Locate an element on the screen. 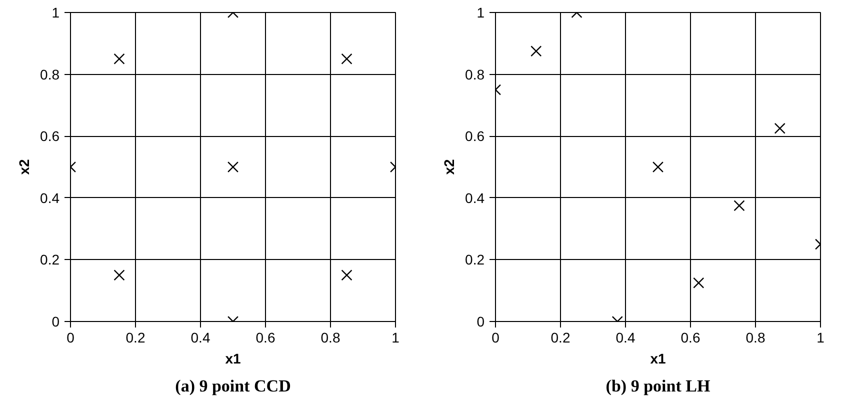 The width and height of the screenshot is (851, 400). text: (a) 9 point CCD is located at coordinates (233, 386).